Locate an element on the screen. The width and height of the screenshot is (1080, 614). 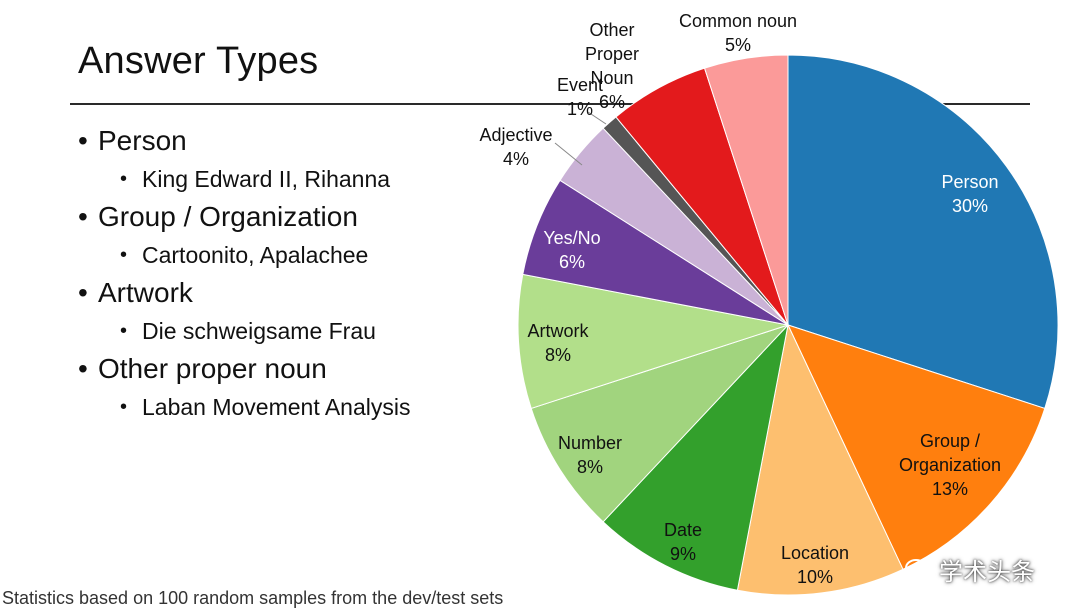
slice-label-artwork: Artwork 8% is located at coordinates (558, 343).